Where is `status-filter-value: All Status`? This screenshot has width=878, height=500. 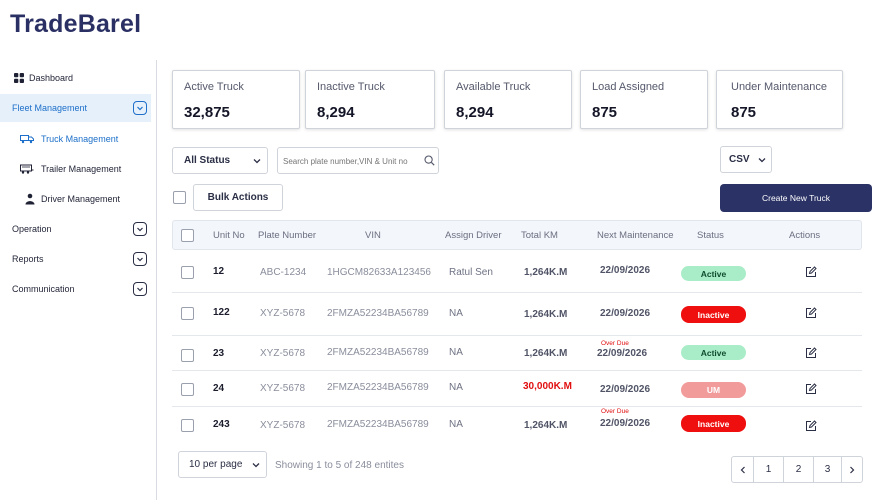
status-filter-value: All Status is located at coordinates (207, 160).